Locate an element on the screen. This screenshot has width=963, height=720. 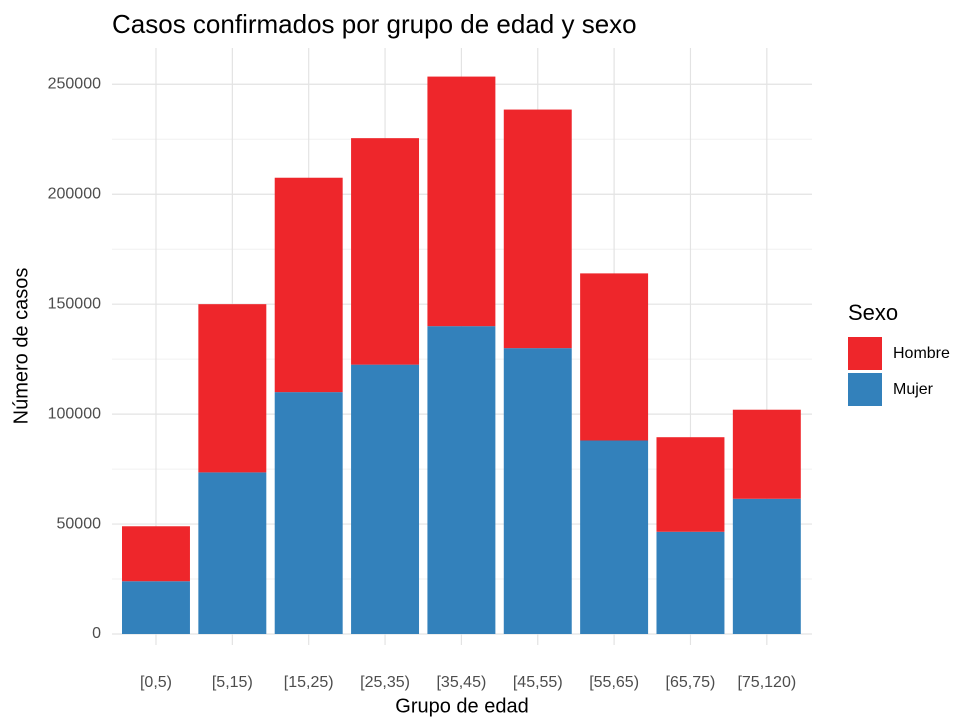
x-tick-label: [45,55) is located at coordinates (538, 682).